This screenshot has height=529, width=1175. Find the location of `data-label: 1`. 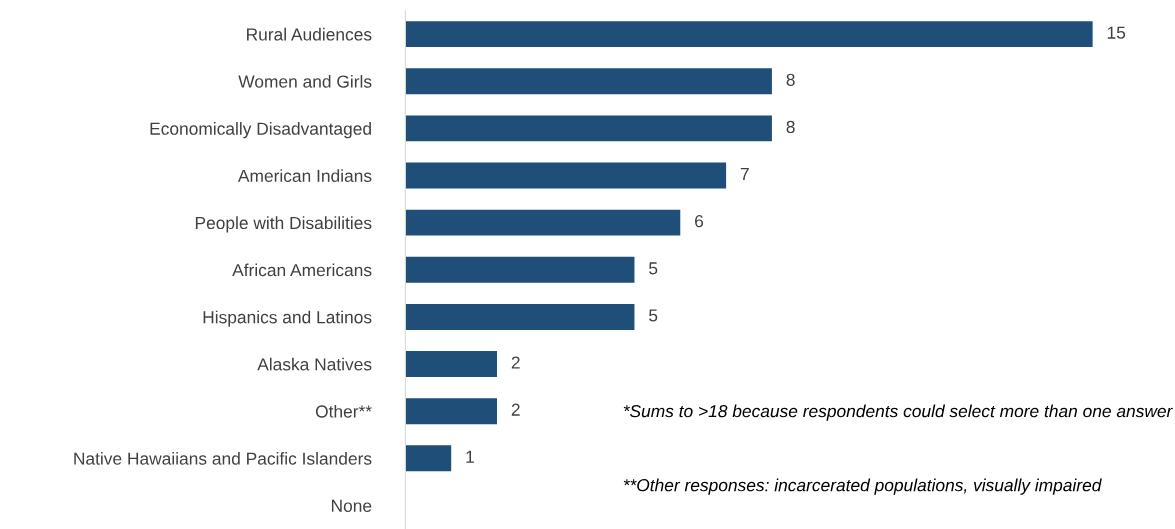

data-label: 1 is located at coordinates (470, 456).